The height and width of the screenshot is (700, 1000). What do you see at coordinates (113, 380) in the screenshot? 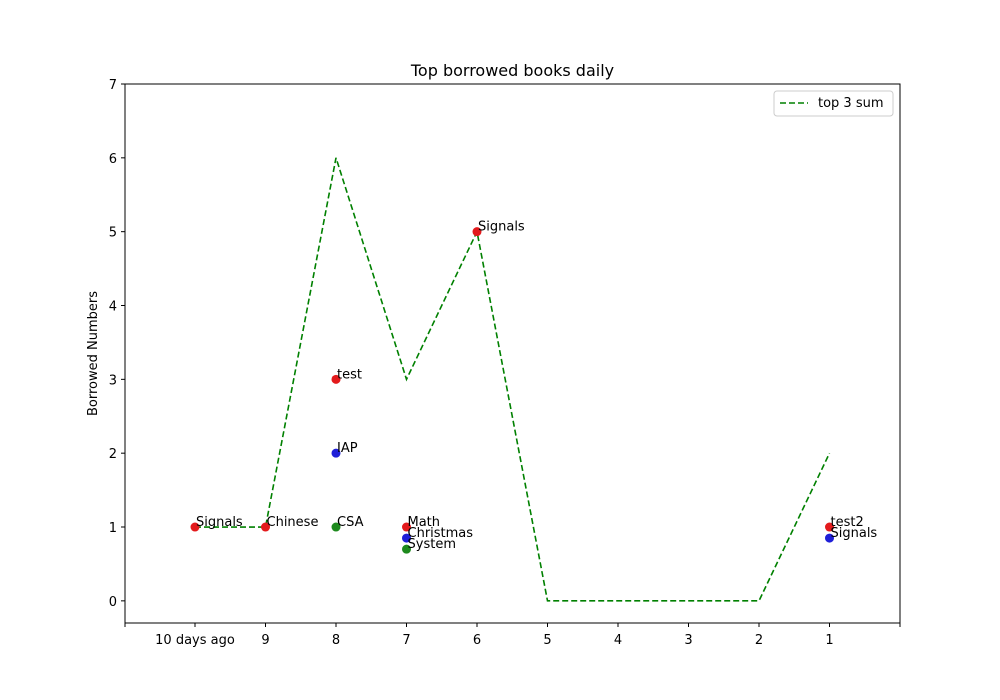
I see `y-tick-label: 3` at bounding box center [113, 380].